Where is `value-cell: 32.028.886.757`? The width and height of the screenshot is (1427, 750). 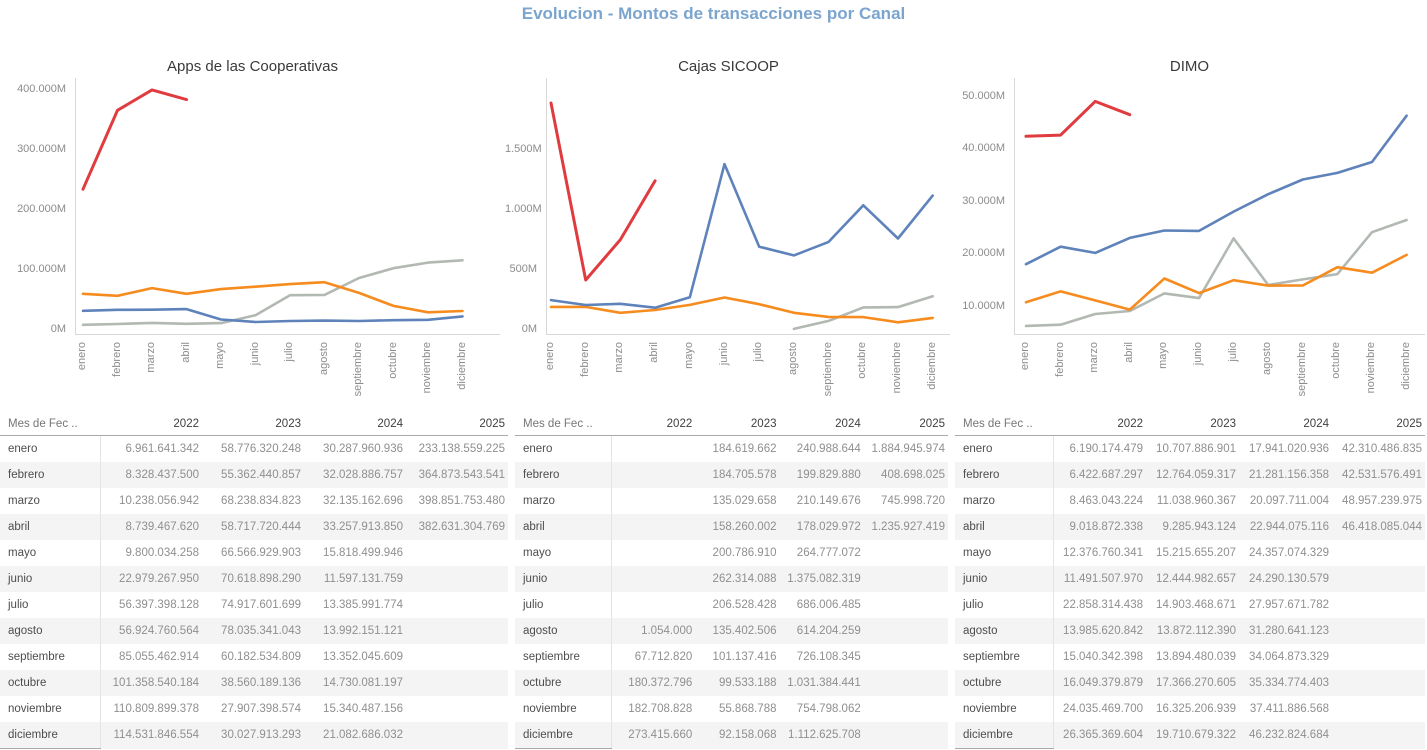 value-cell: 32.028.886.757 is located at coordinates (363, 475).